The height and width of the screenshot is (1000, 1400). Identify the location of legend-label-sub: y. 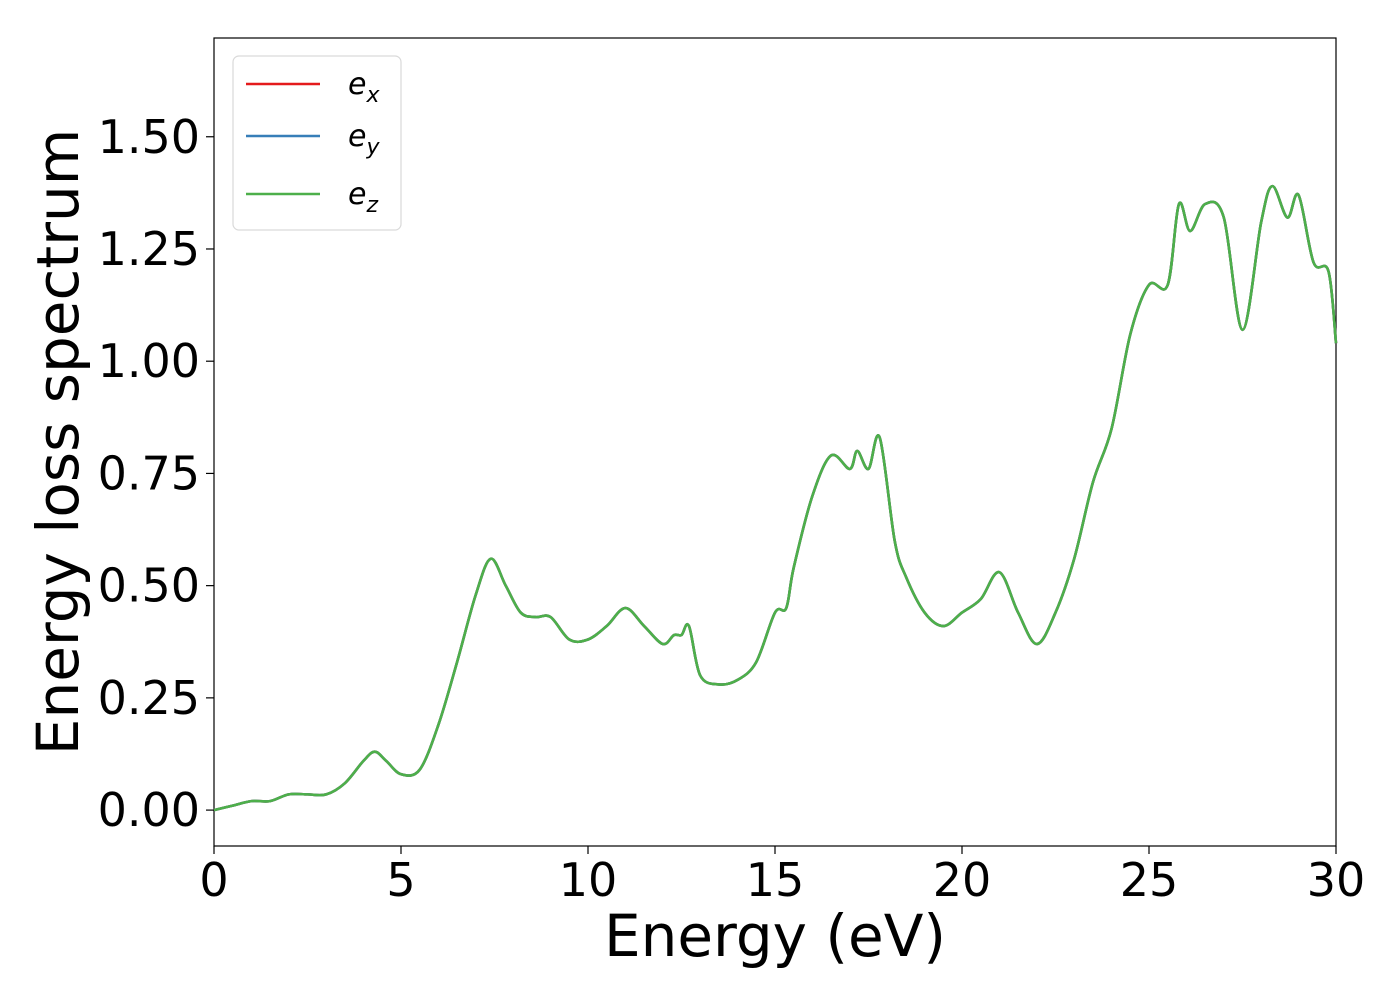
(372, 147).